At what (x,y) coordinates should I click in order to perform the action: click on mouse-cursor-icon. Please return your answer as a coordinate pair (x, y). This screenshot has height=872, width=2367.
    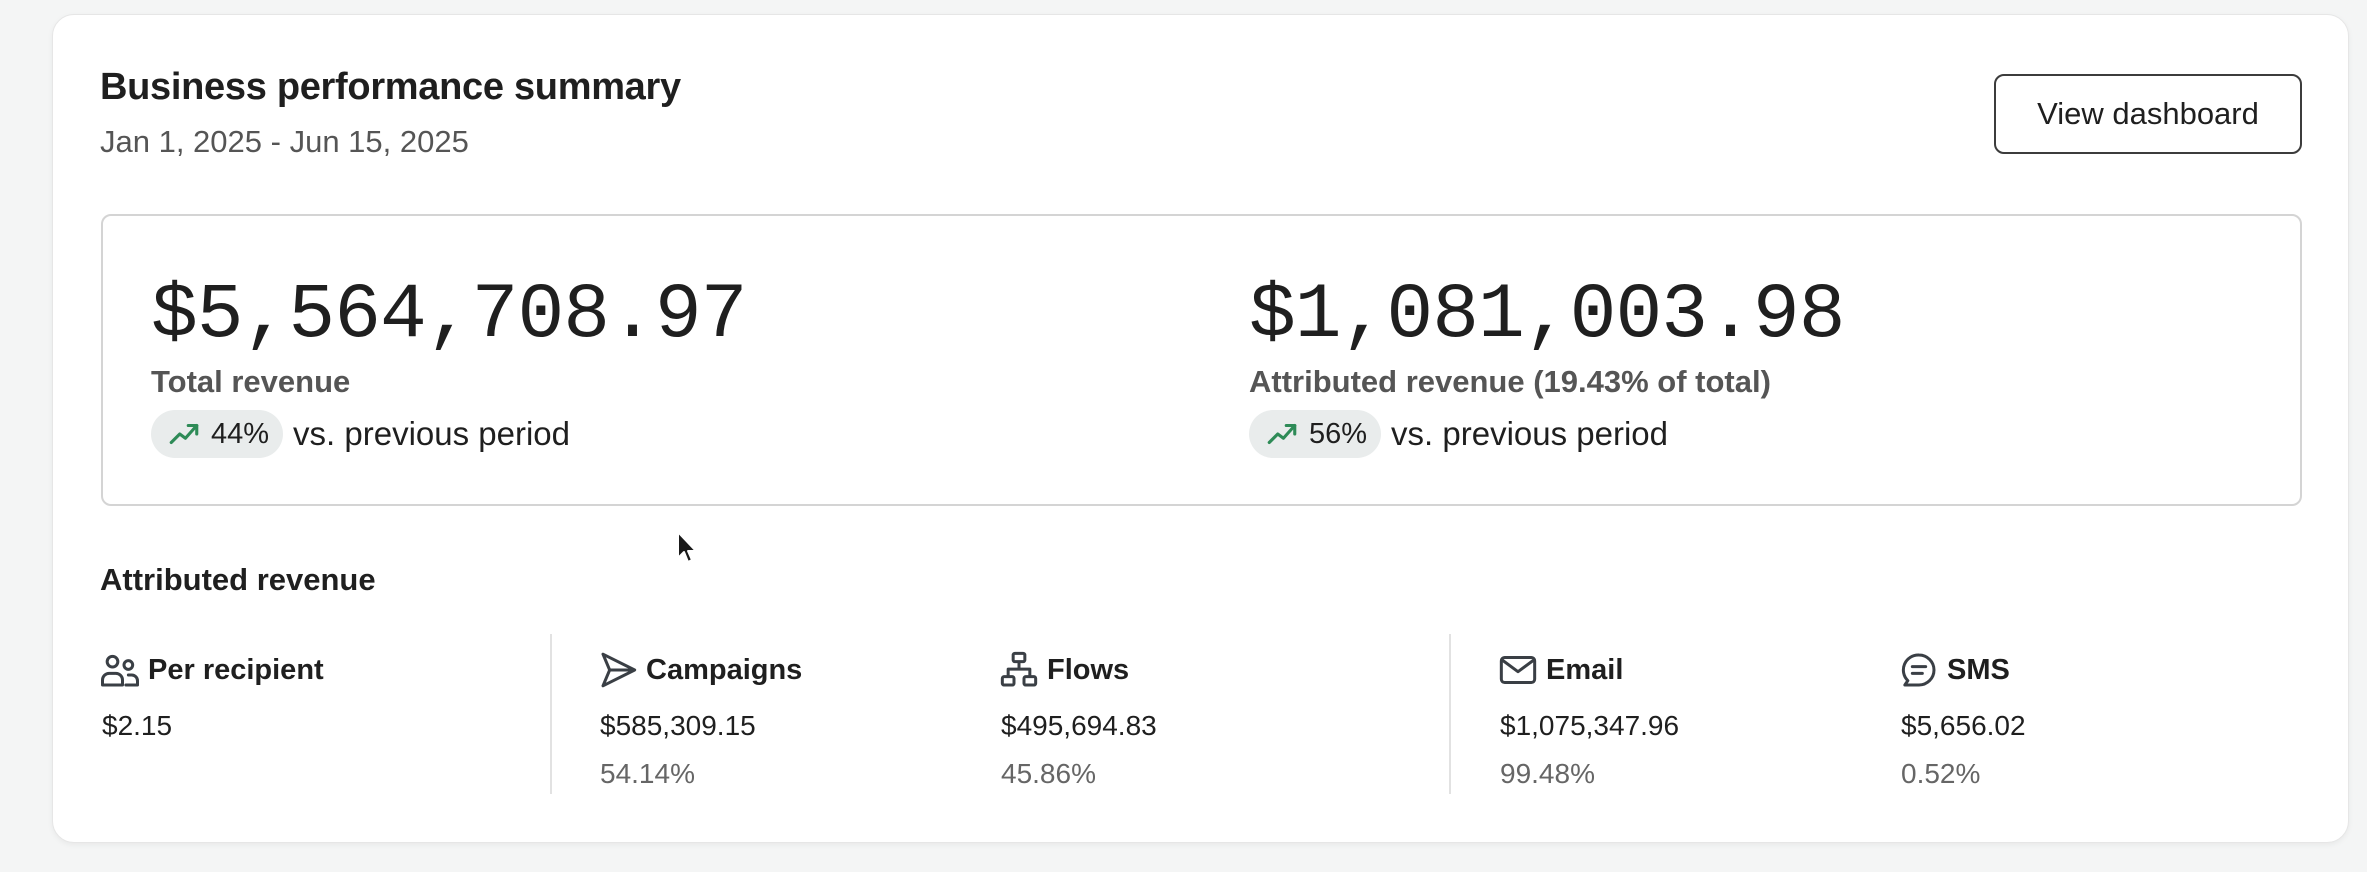
    Looking at the image, I should click on (687, 547).